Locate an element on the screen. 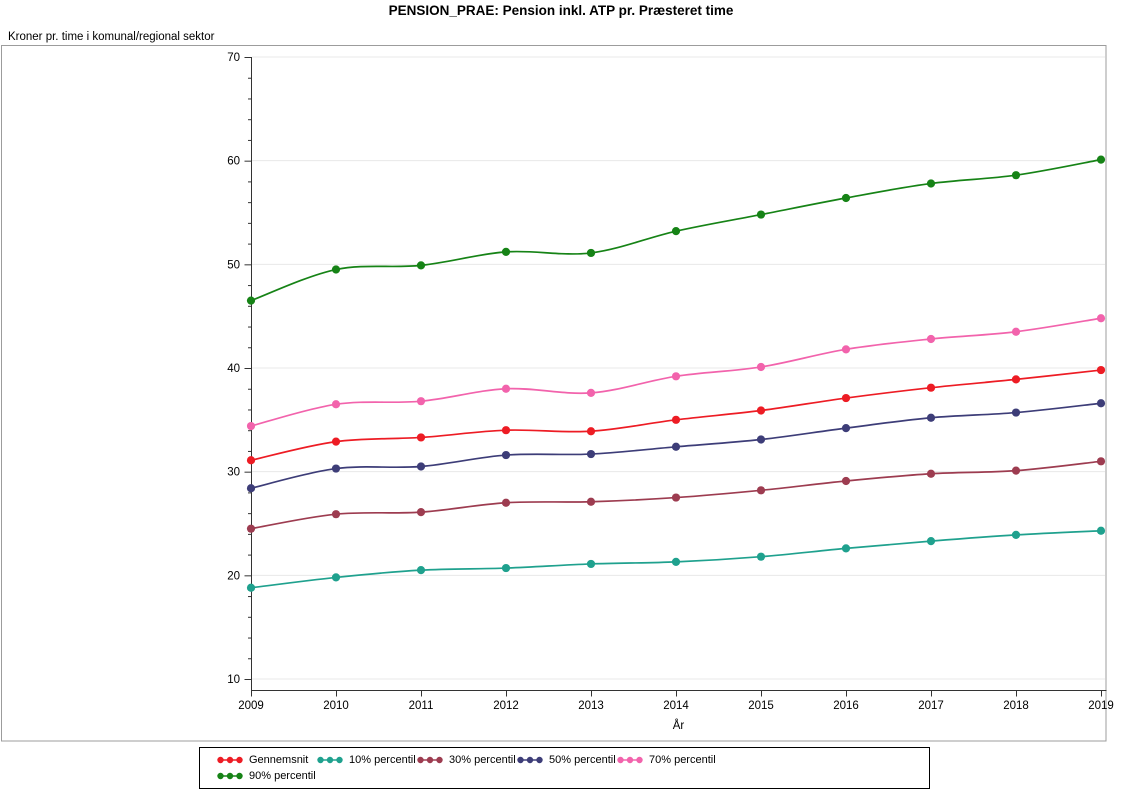  legend-label: 30% percentil is located at coordinates (482, 760).